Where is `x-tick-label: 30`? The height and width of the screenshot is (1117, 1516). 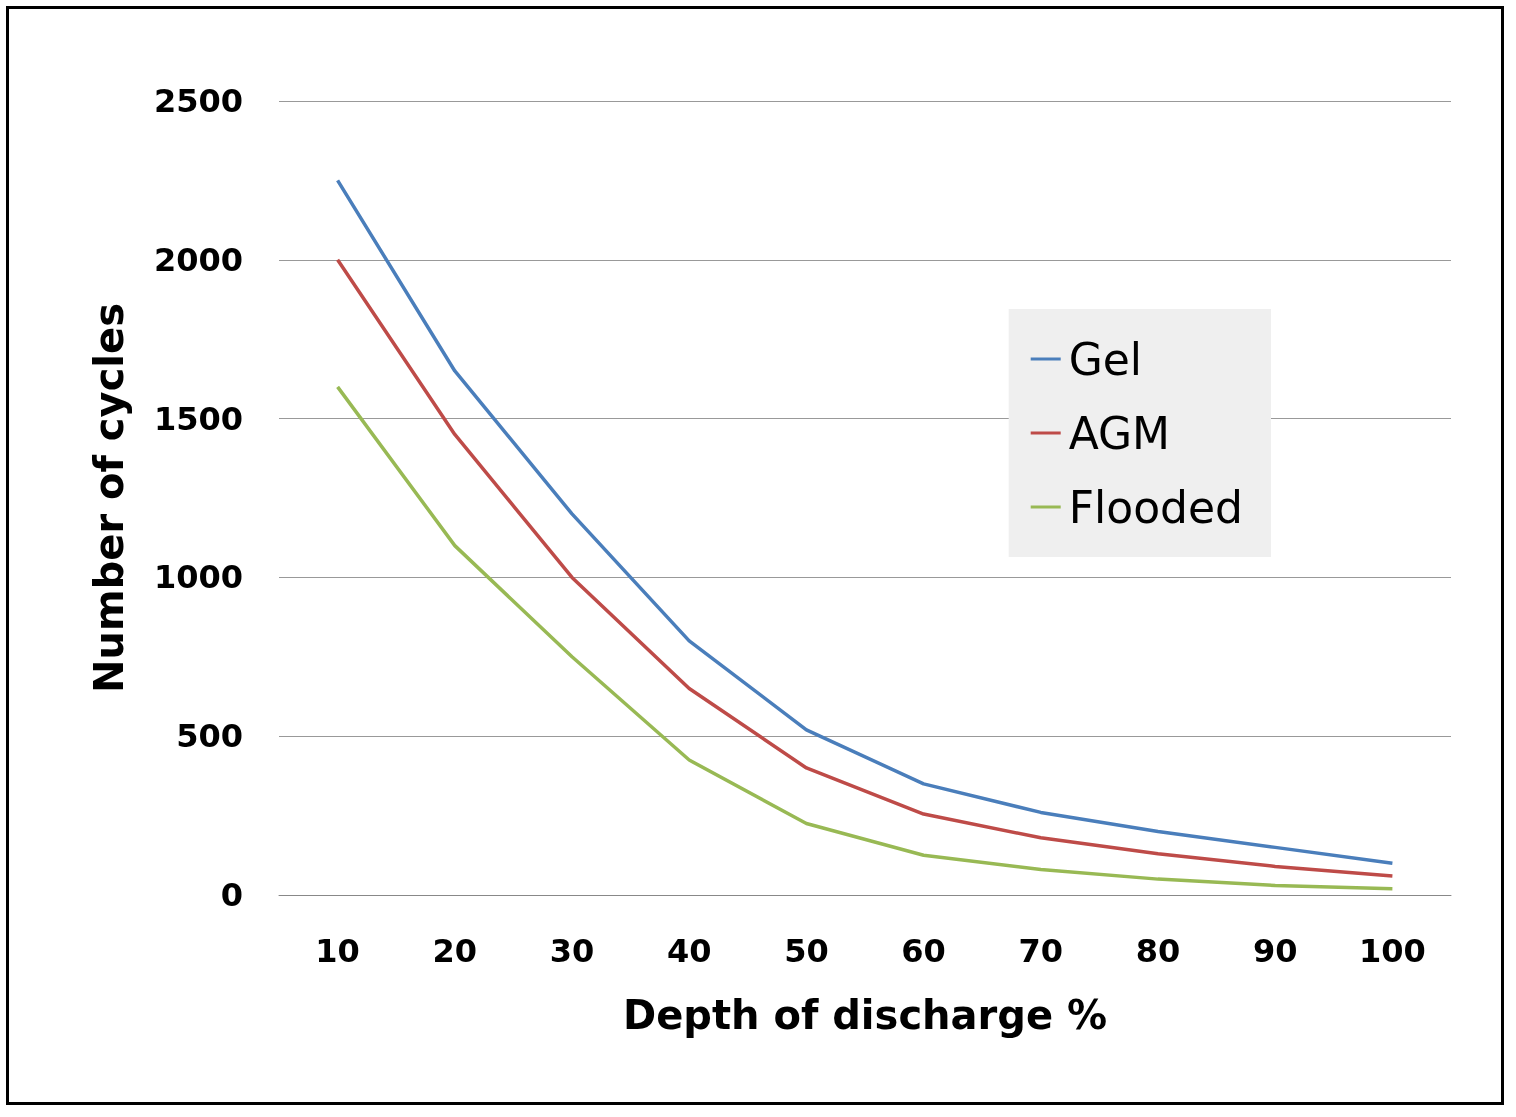
x-tick-label: 30 is located at coordinates (572, 951).